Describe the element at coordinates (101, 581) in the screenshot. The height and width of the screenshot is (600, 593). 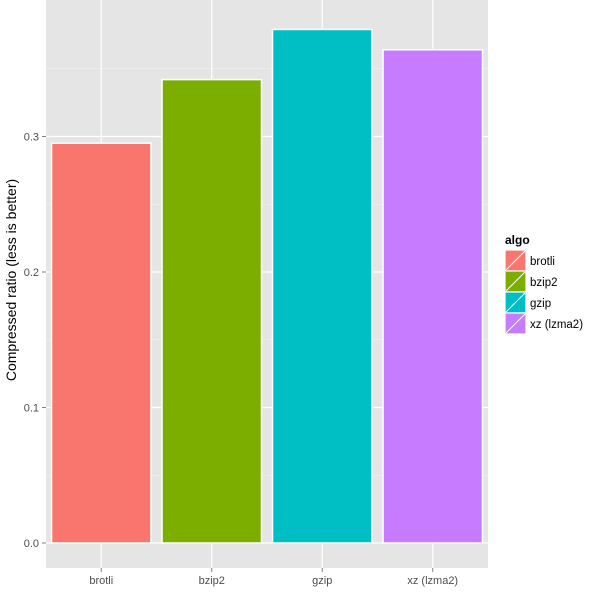
I see `x-tick-label: brotli` at that location.